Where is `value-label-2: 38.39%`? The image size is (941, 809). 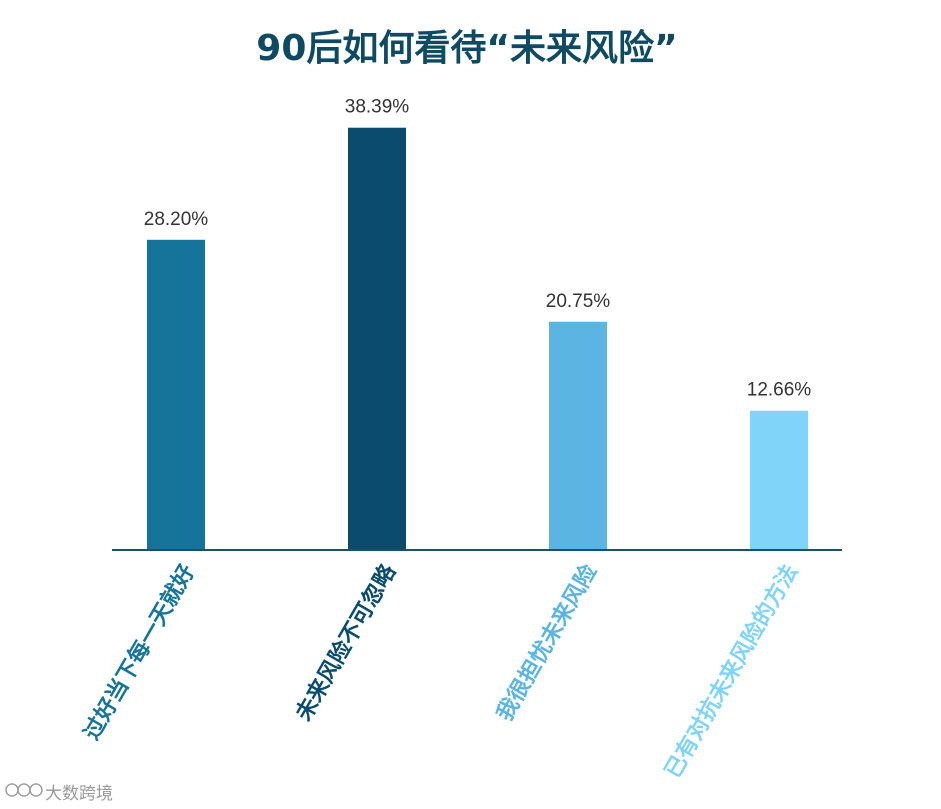 value-label-2: 38.39% is located at coordinates (377, 107).